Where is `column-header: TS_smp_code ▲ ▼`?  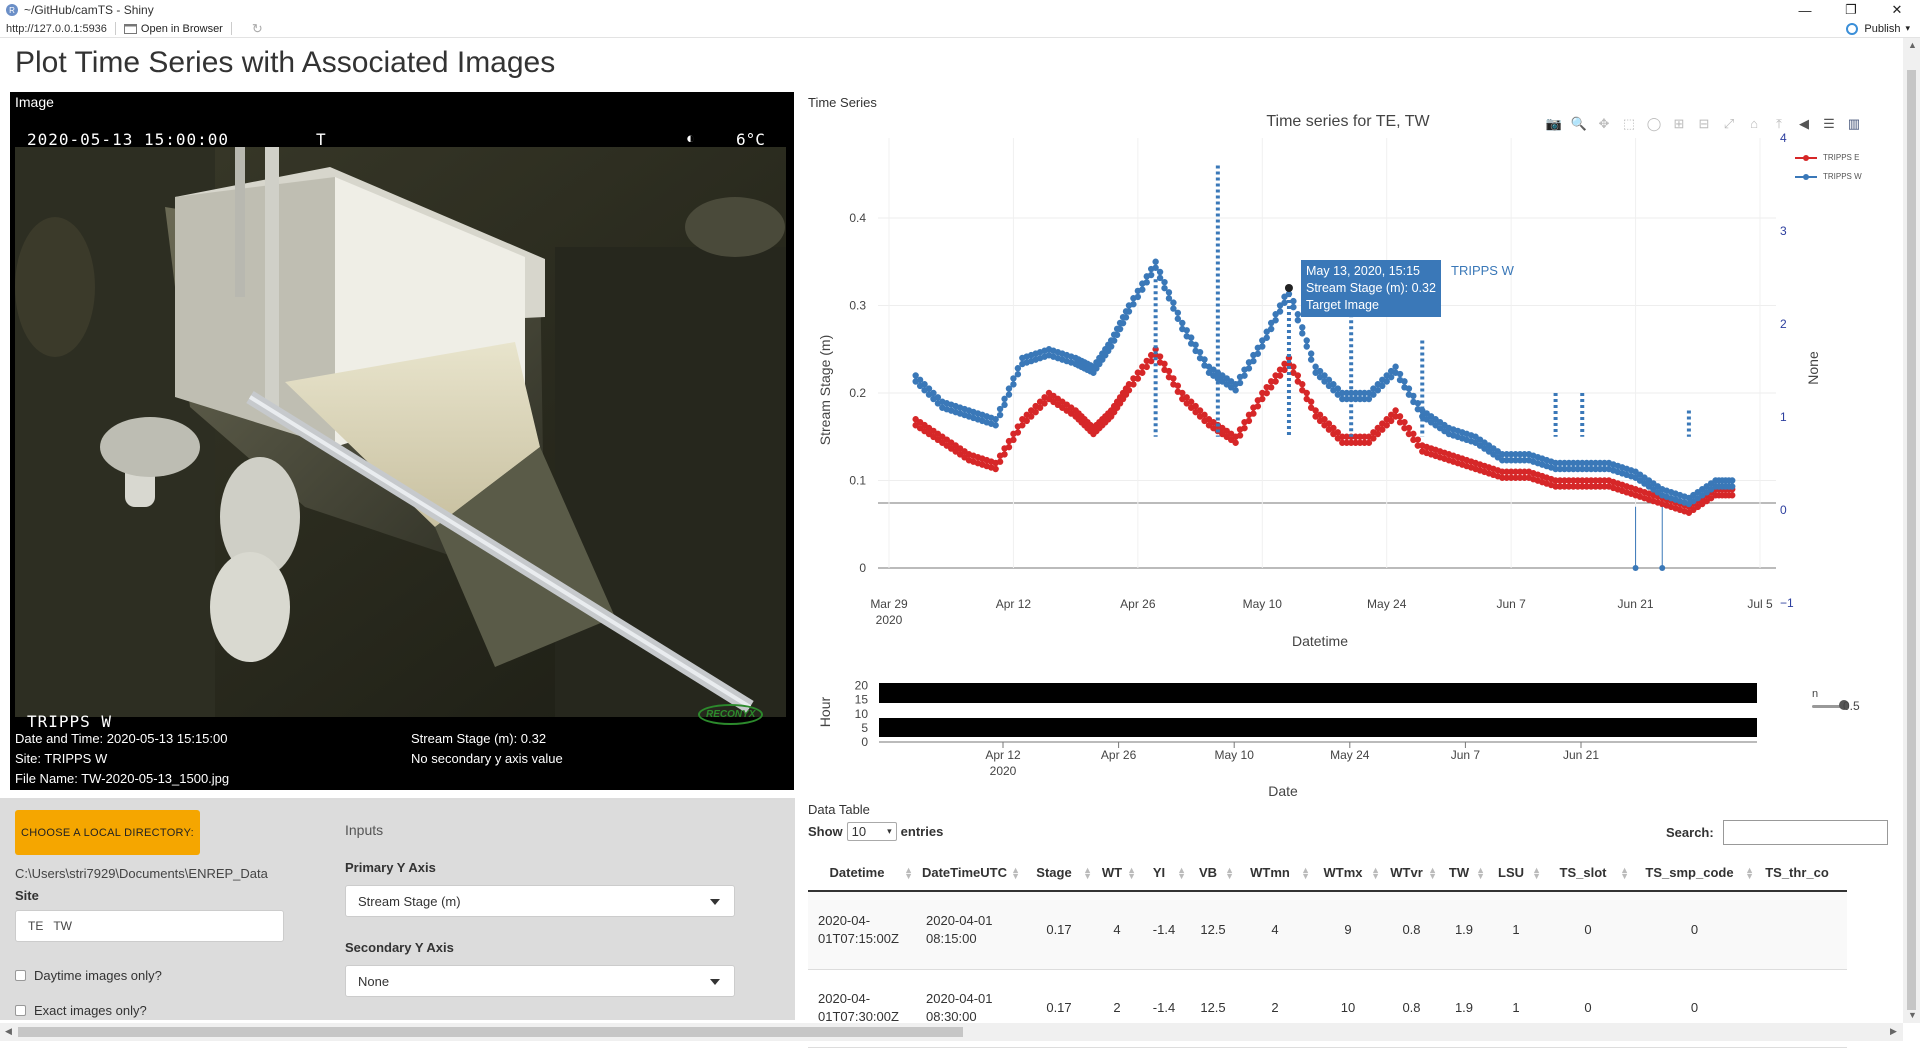 column-header: TS_smp_code ▲ ▼ is located at coordinates (1694, 873).